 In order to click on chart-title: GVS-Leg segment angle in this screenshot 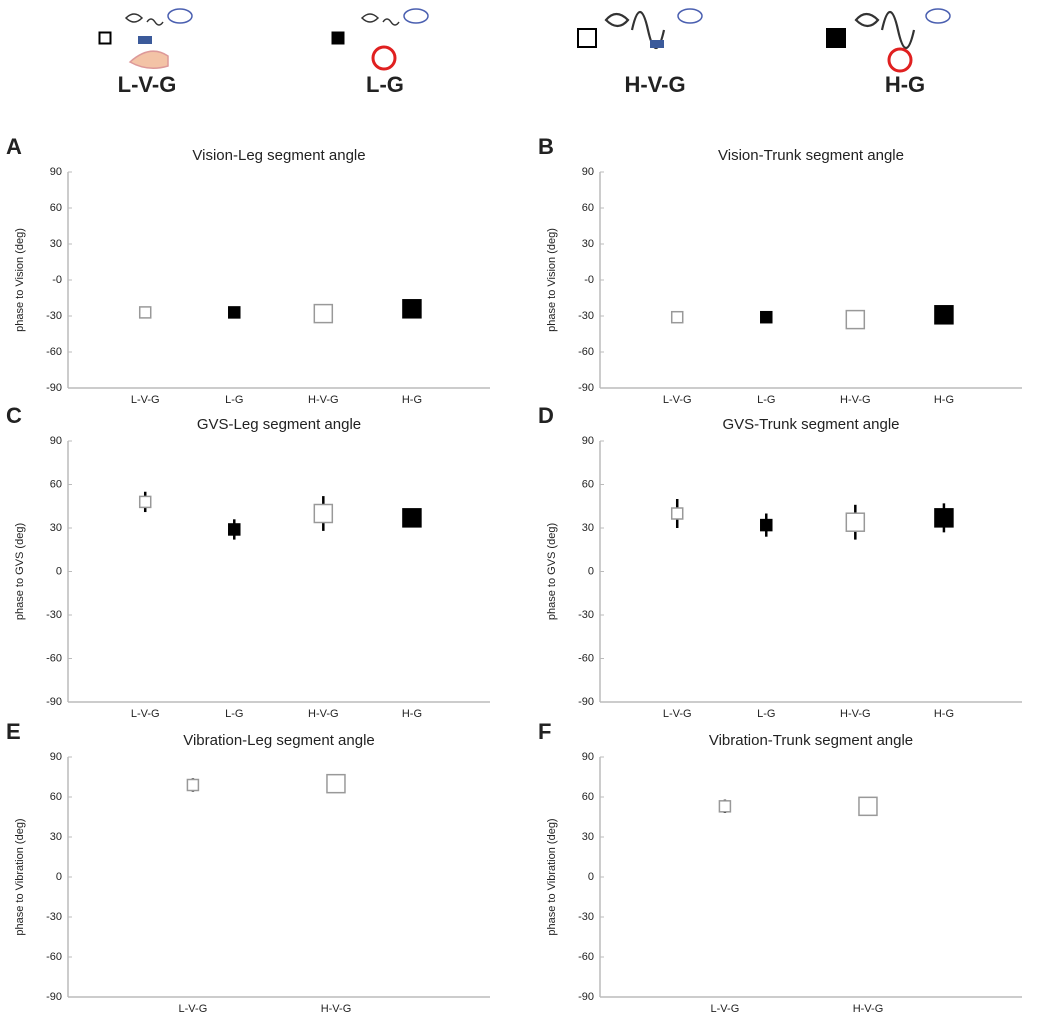, I will do `click(279, 424)`.